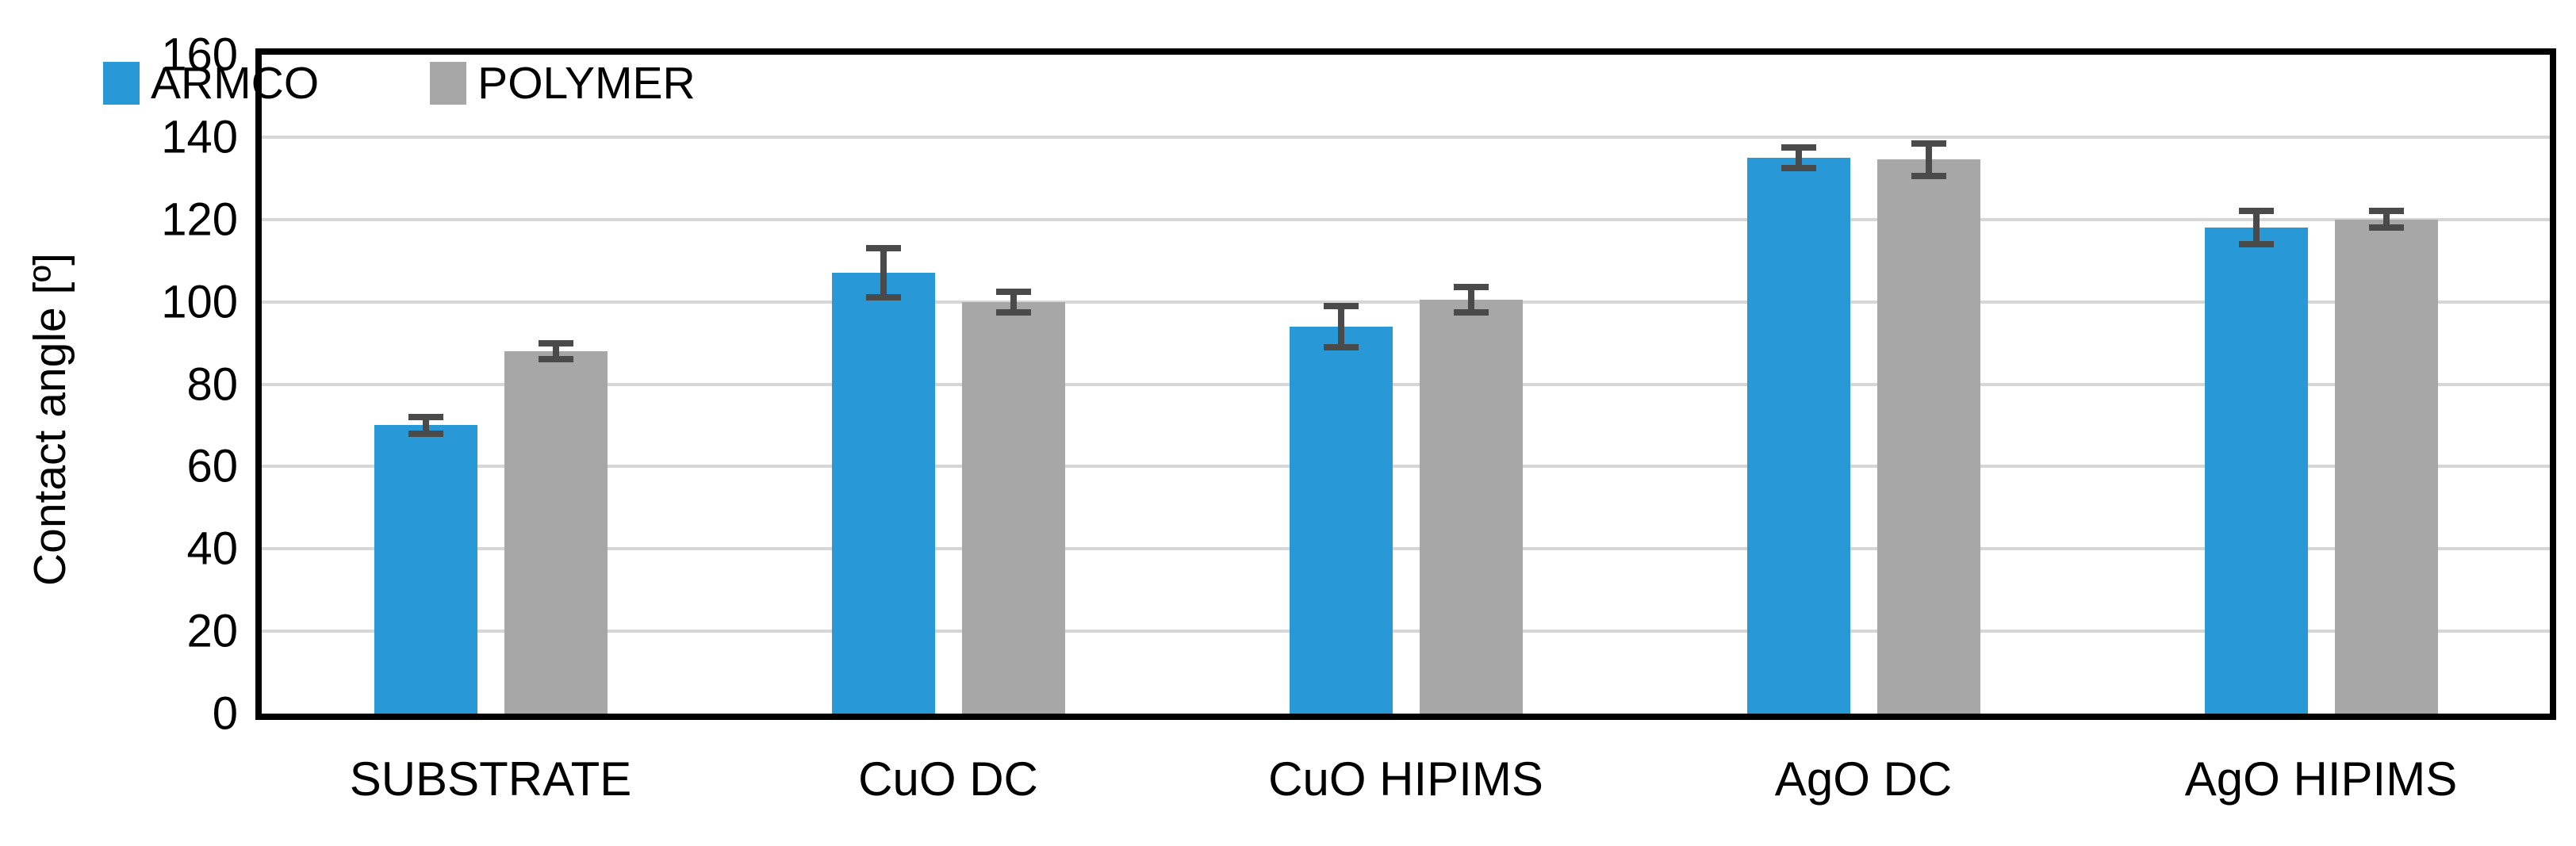 The width and height of the screenshot is (2576, 846). I want to click on y-axis-tick-label: 20, so click(212, 631).